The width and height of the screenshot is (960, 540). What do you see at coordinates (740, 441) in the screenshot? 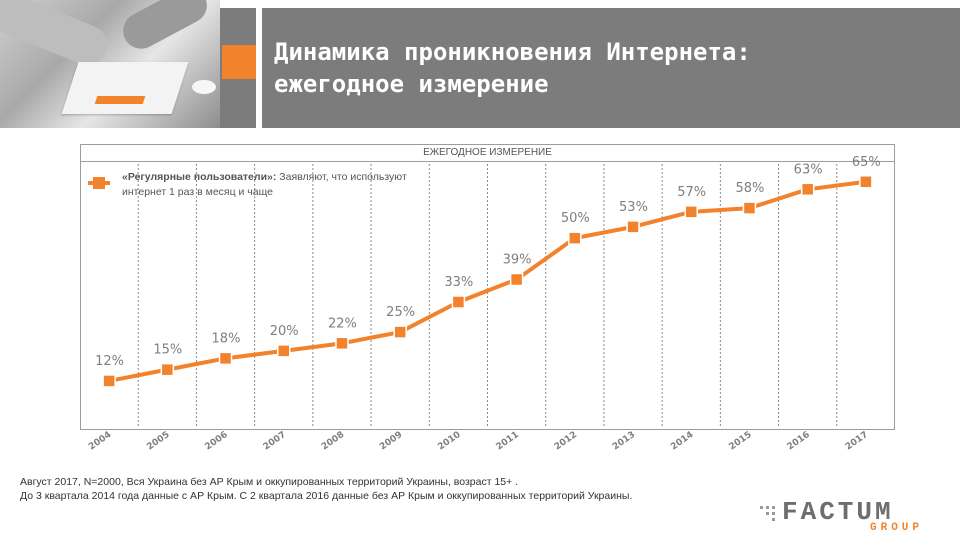
I see `x-tick-label: 2015` at bounding box center [740, 441].